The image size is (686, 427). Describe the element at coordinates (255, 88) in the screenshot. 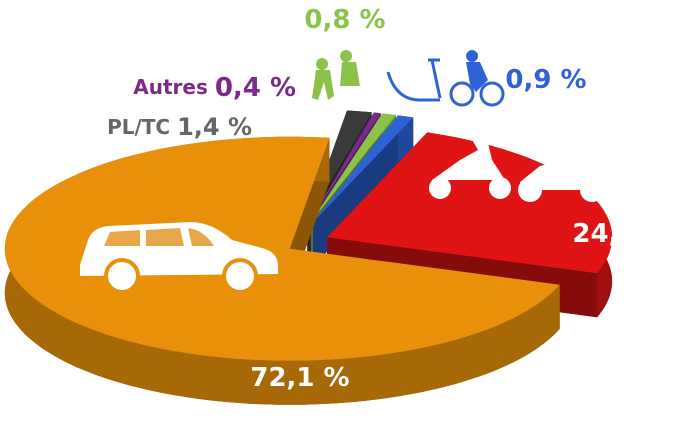

I see `value-label: 0,4 %` at that location.